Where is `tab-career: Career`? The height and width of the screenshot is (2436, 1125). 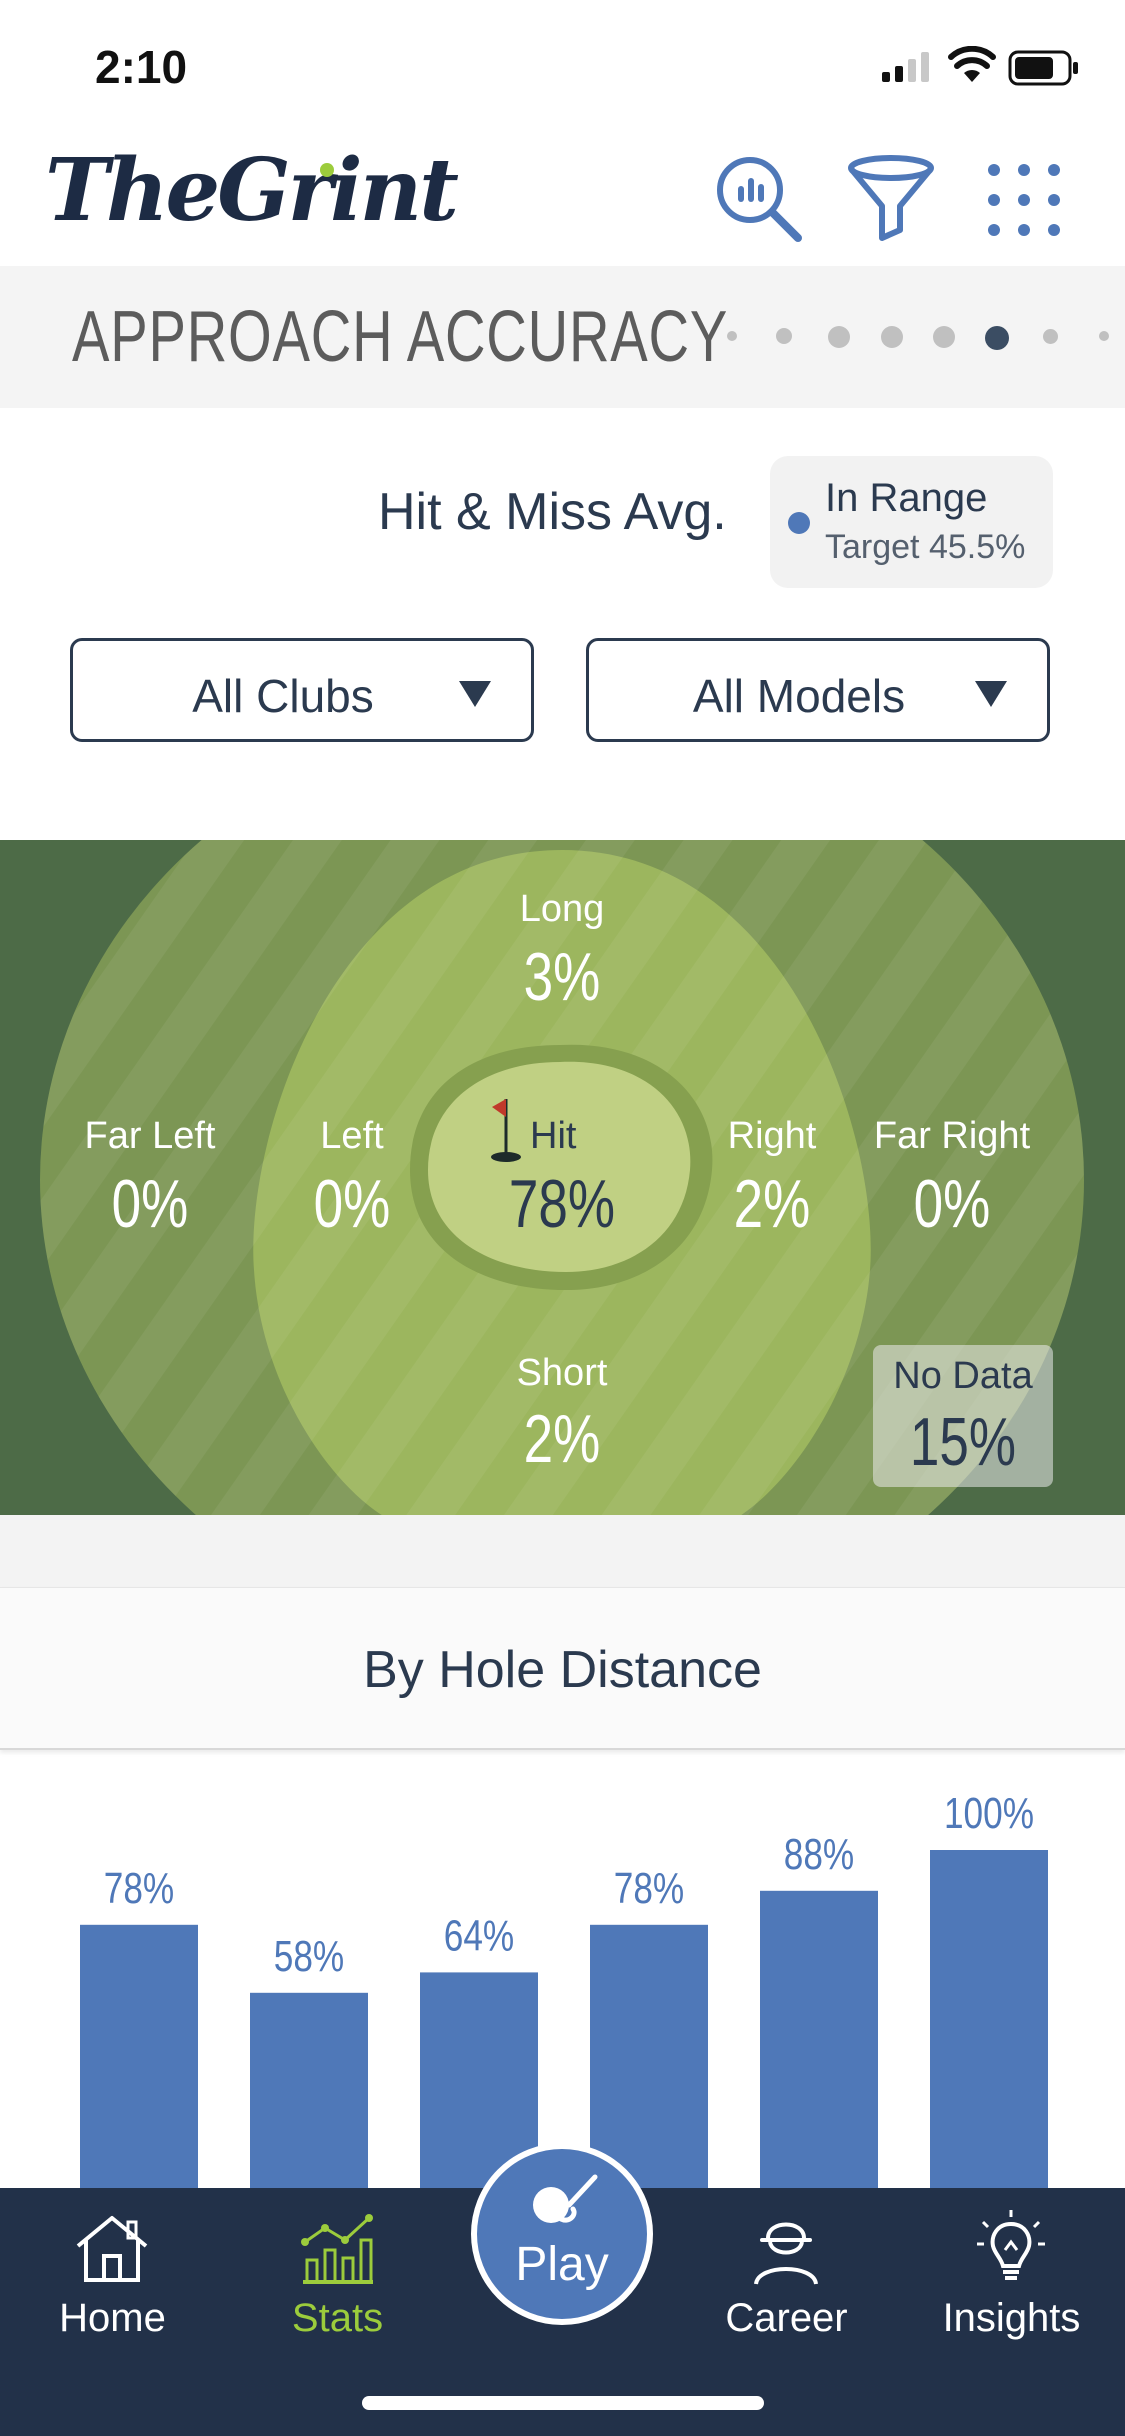
tab-career: Career is located at coordinates (786, 2273).